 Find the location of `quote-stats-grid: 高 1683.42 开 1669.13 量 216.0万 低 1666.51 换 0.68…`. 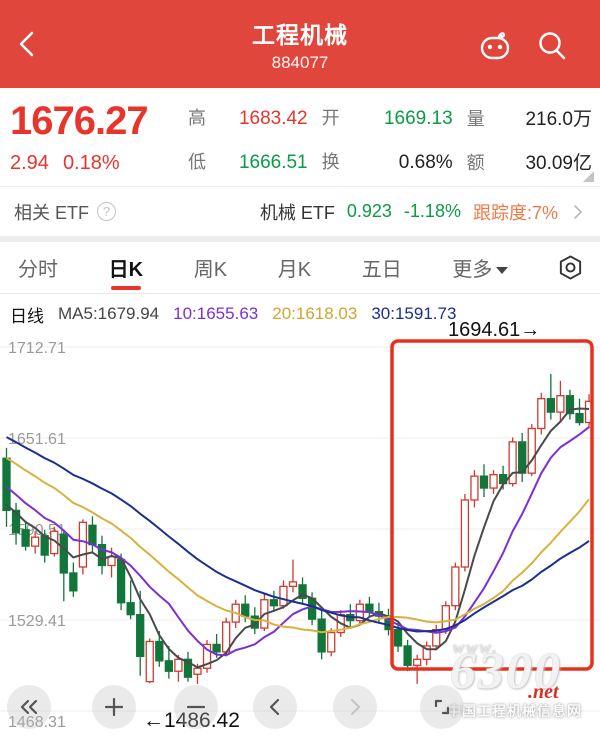

quote-stats-grid: 高 1683.42 开 1669.13 量 216.0万 低 1666.51 换 0.68… is located at coordinates (390, 138).